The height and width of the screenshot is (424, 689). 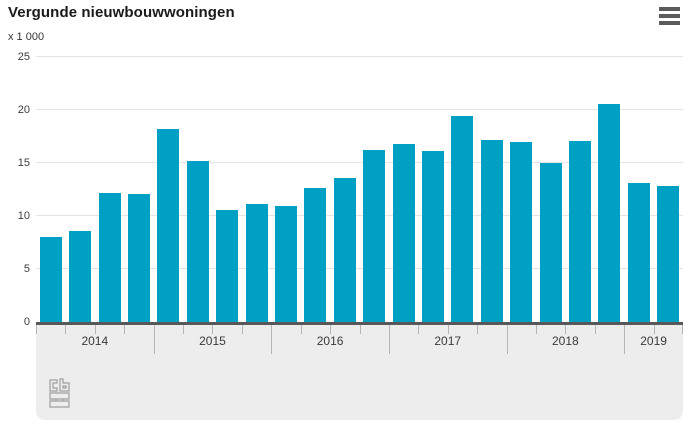 I want to click on x-axis-year-label: 2019, so click(x=653, y=341).